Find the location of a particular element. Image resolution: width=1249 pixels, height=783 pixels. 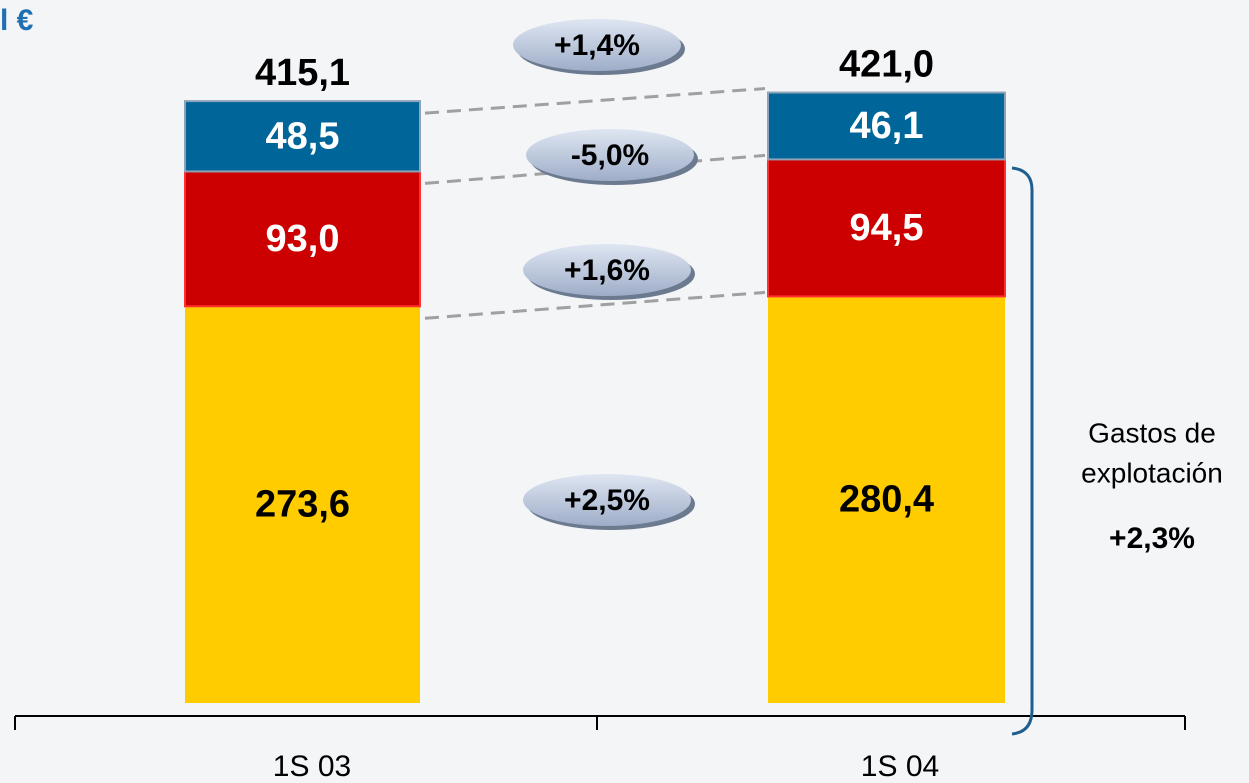

value-label: 93,0 is located at coordinates (303, 239).